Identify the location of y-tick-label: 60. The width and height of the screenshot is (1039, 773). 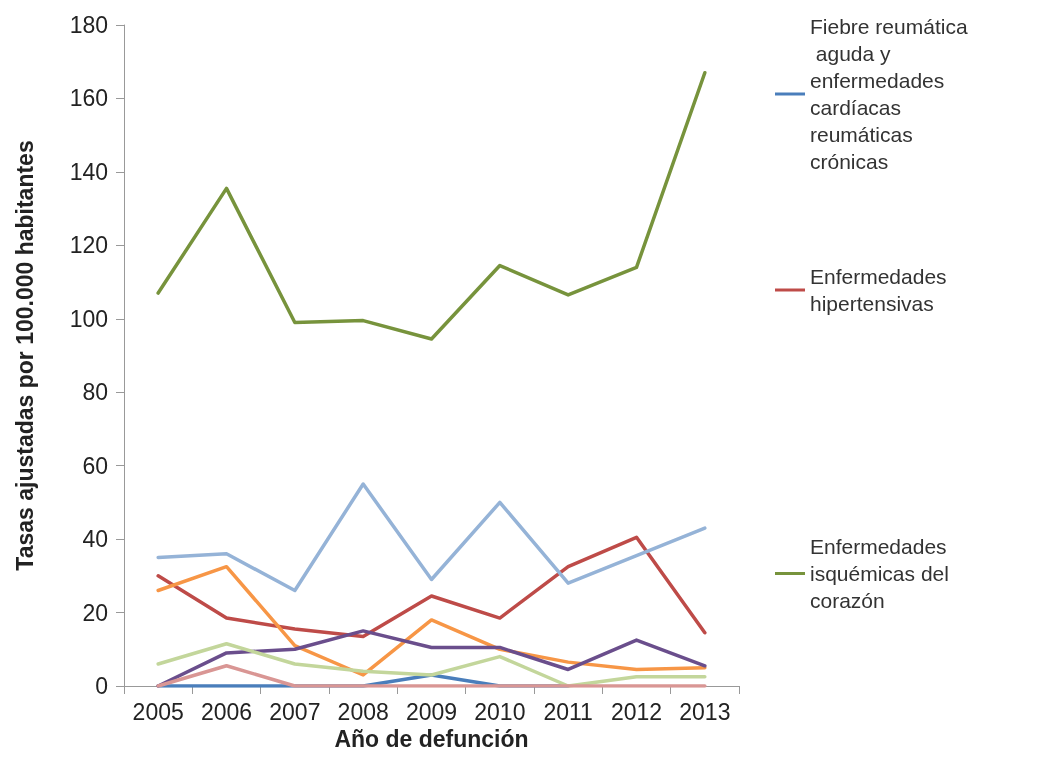
(95, 465).